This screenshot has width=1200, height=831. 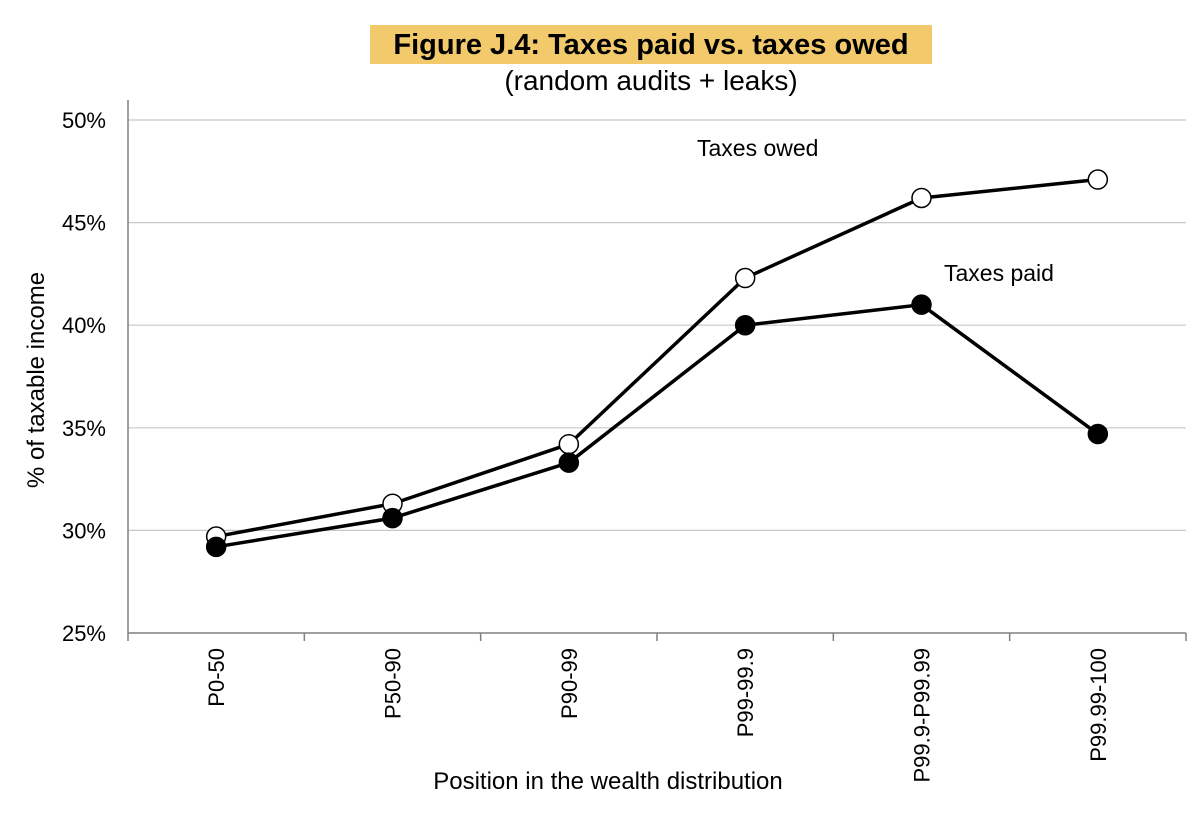 I want to click on y-tick-label: 50%, so click(x=84, y=120).